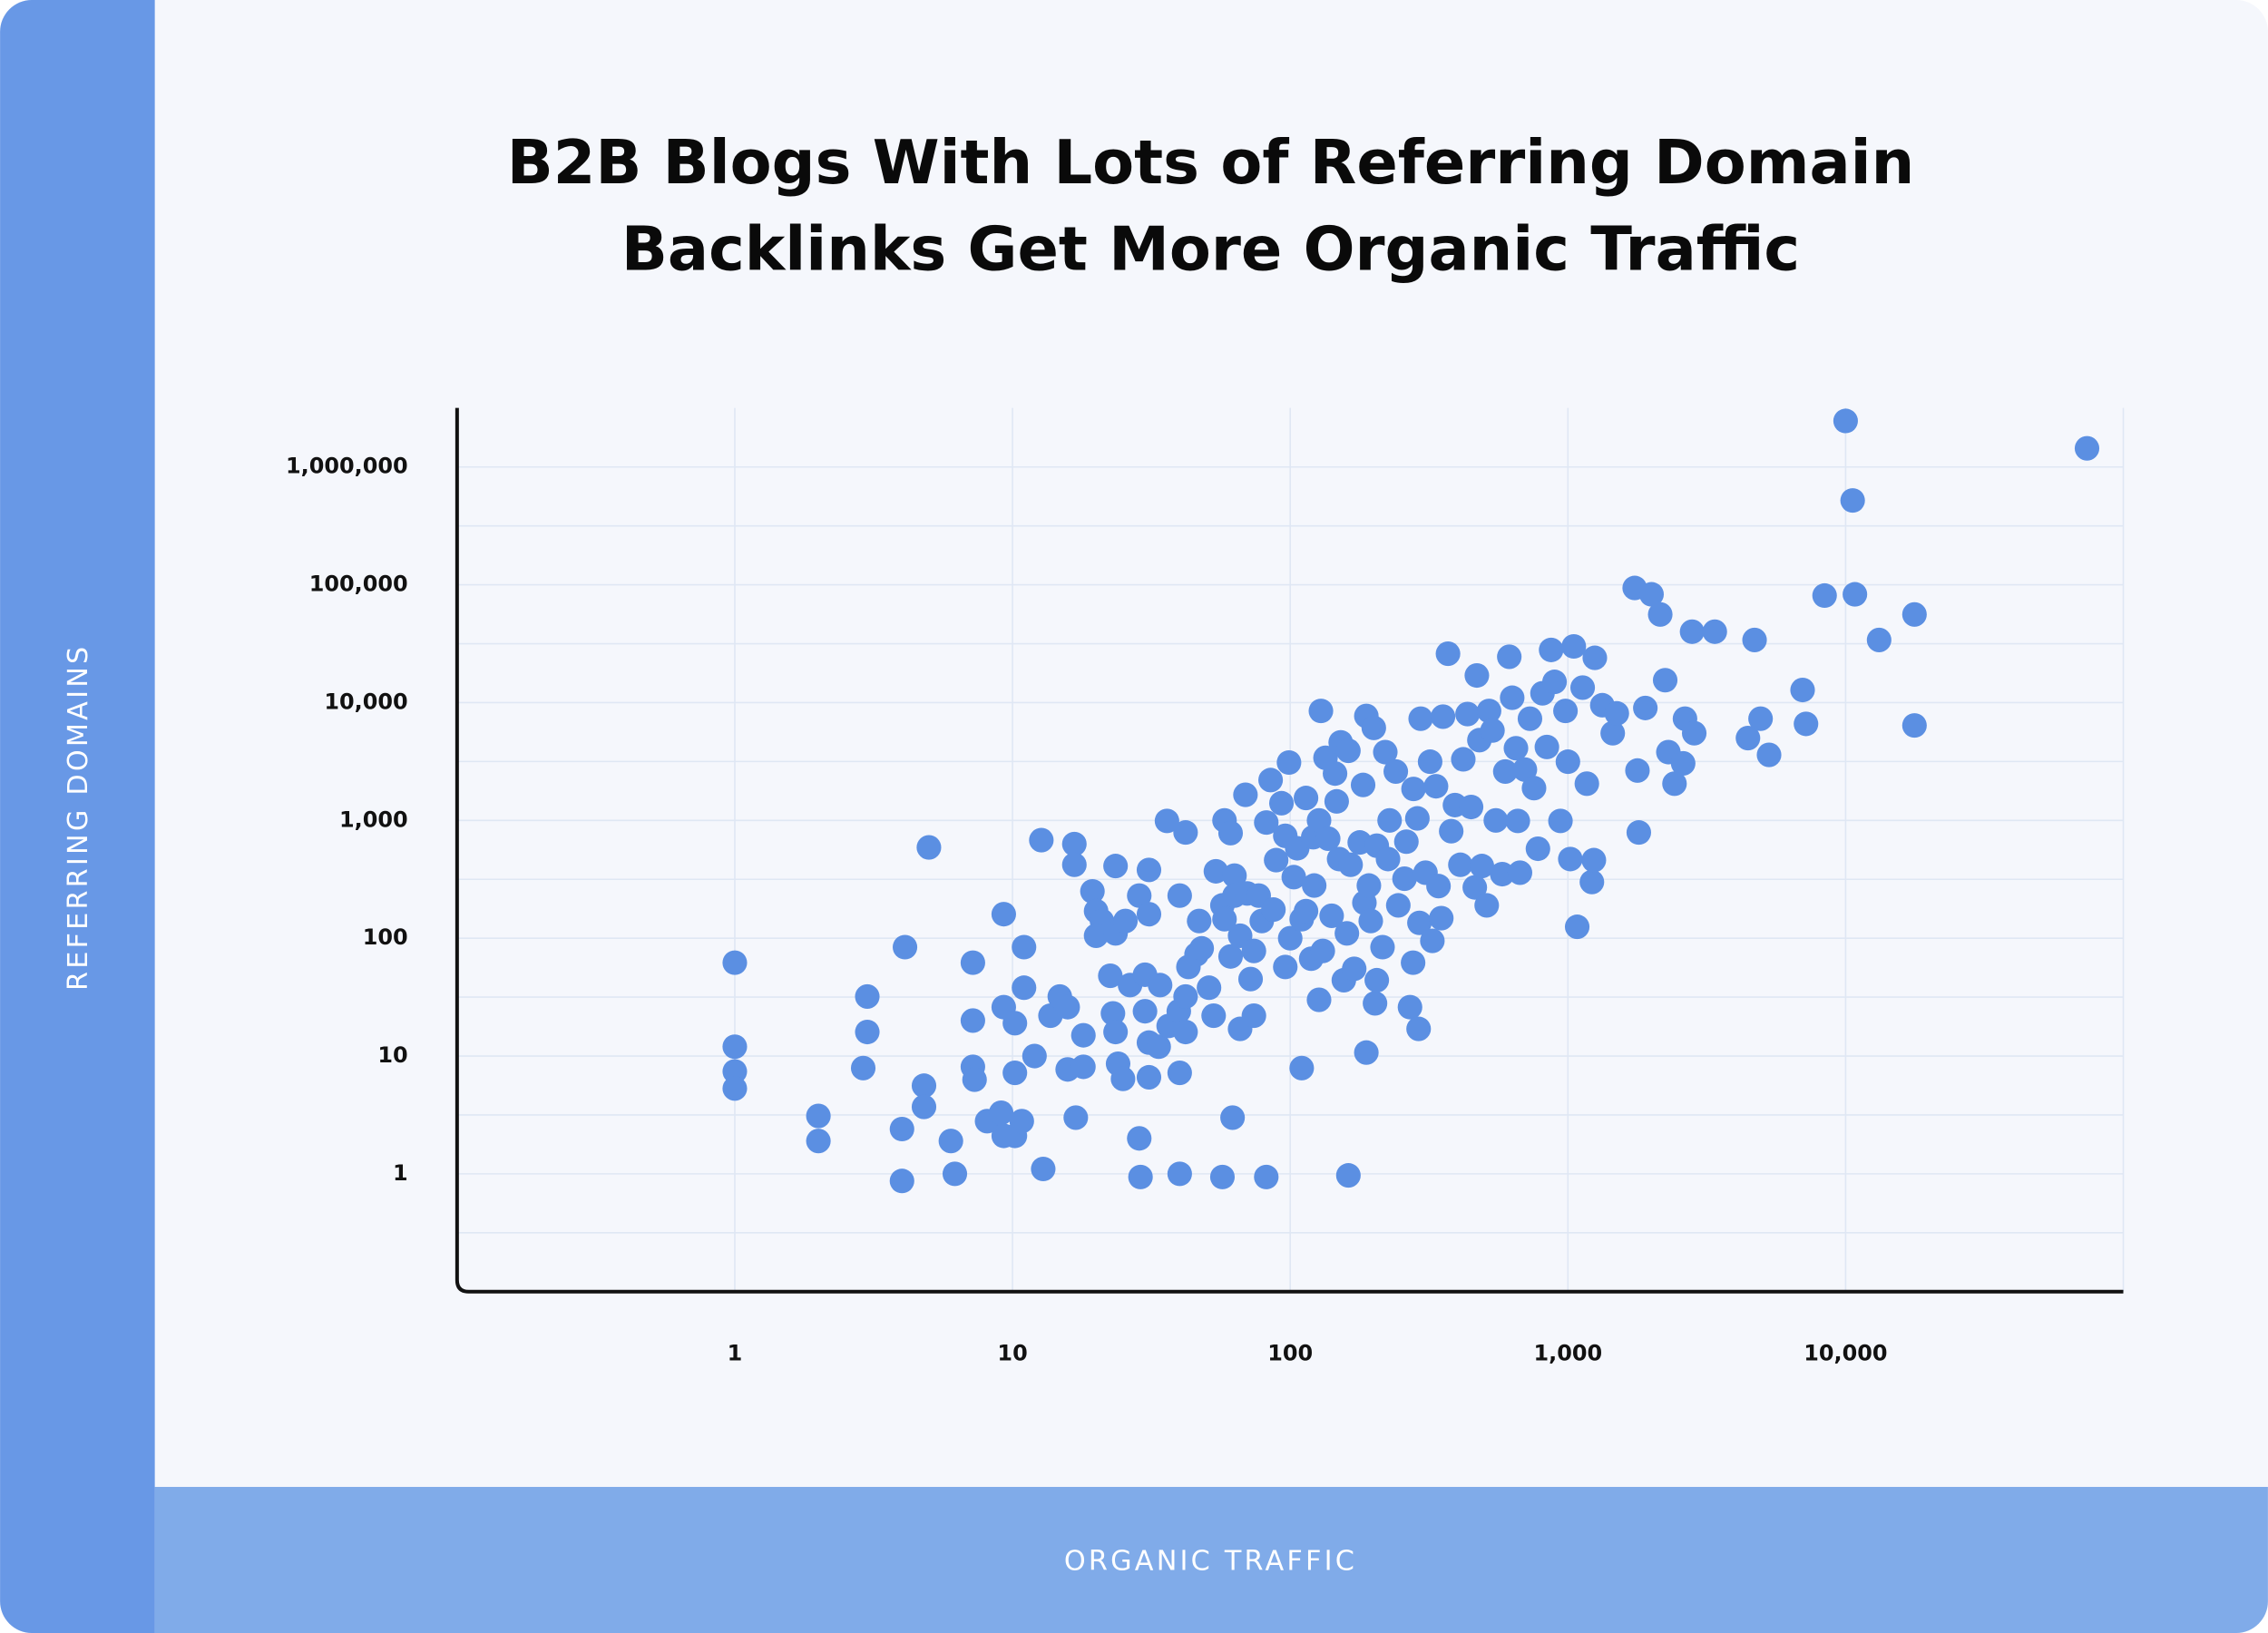 This screenshot has height=1633, width=2268. Describe the element at coordinates (347, 466) in the screenshot. I see `y-tick-label: 1,000,000` at that location.